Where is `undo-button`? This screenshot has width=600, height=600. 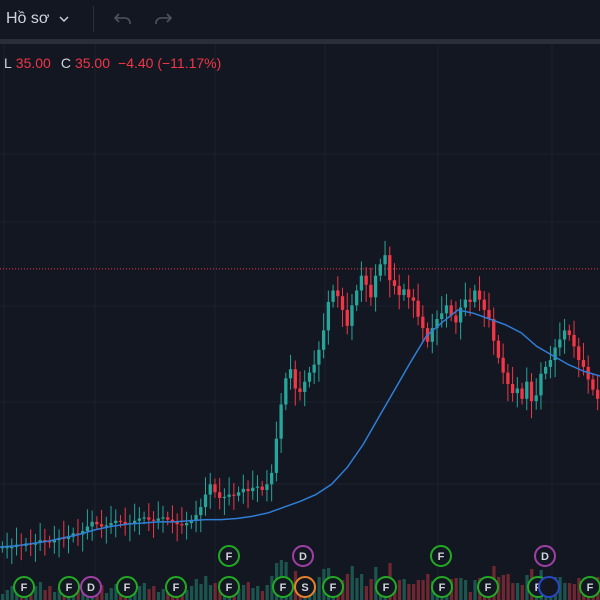 undo-button is located at coordinates (123, 19).